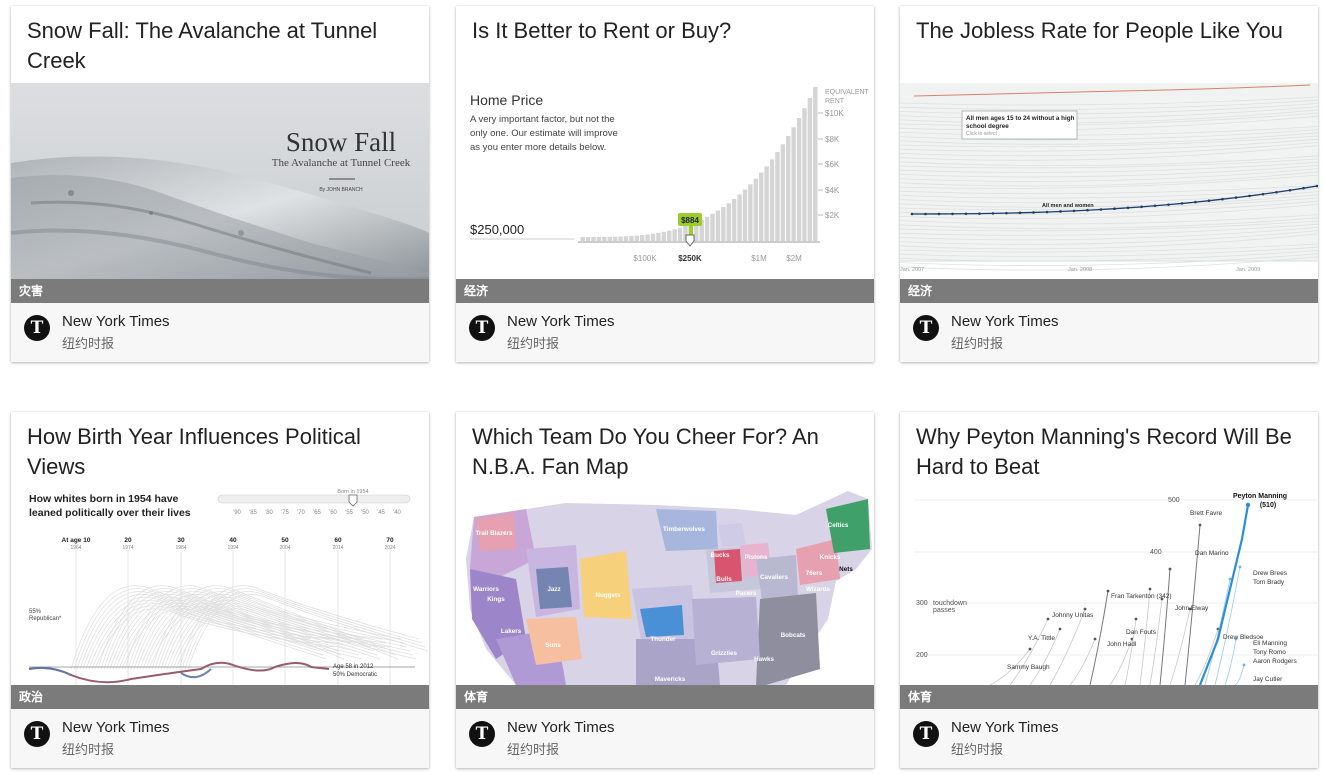 This screenshot has width=1324, height=775. I want to click on article-card-snow-fall: Snow Fall: The Avalanche at Tunnel Creek, so click(220, 184).